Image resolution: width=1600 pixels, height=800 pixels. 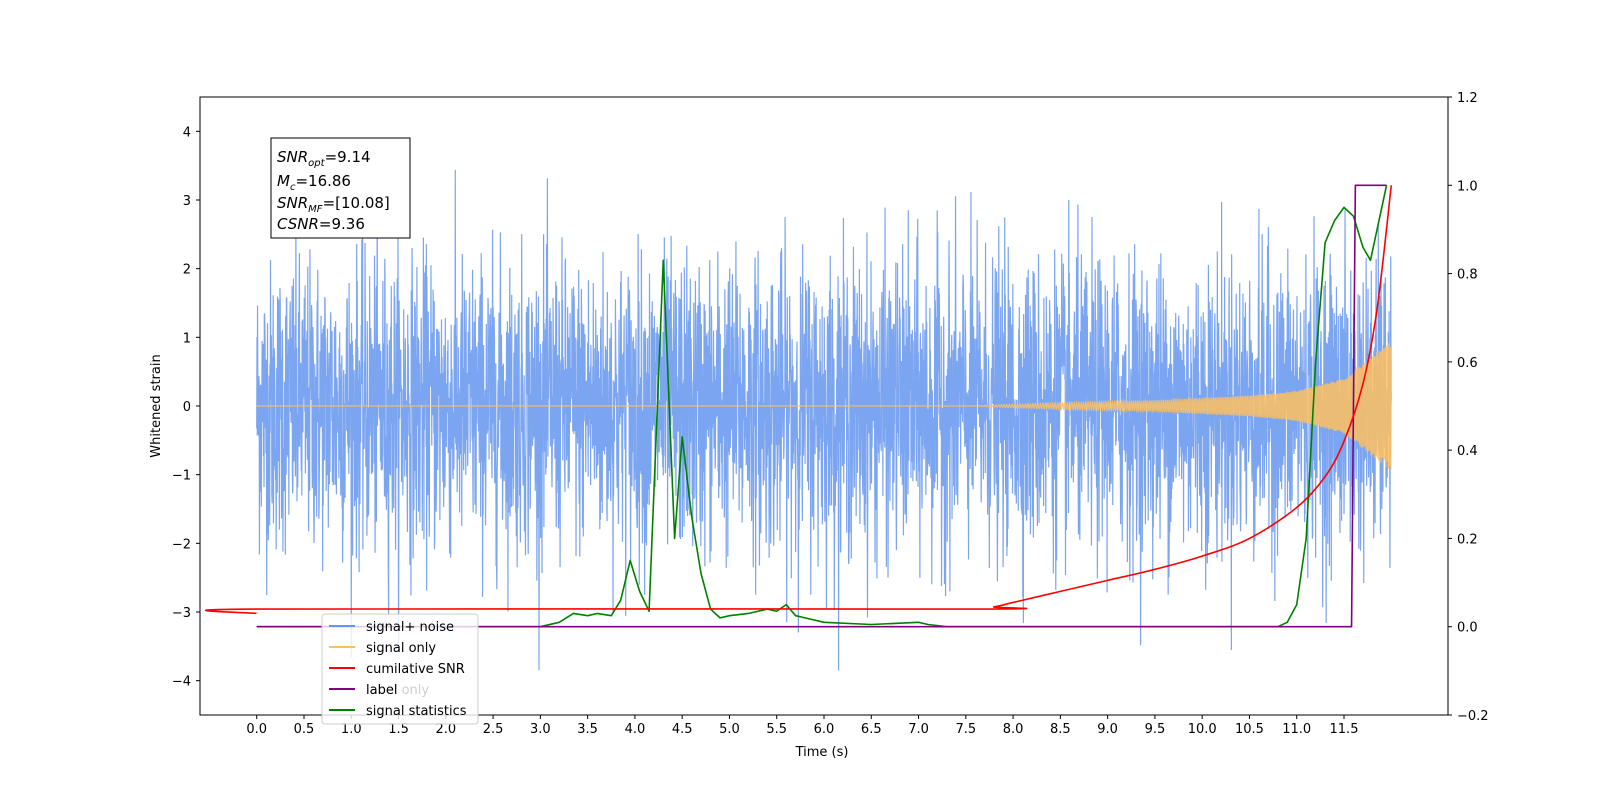 I want to click on legend-label: signal statistics, so click(x=416, y=711).